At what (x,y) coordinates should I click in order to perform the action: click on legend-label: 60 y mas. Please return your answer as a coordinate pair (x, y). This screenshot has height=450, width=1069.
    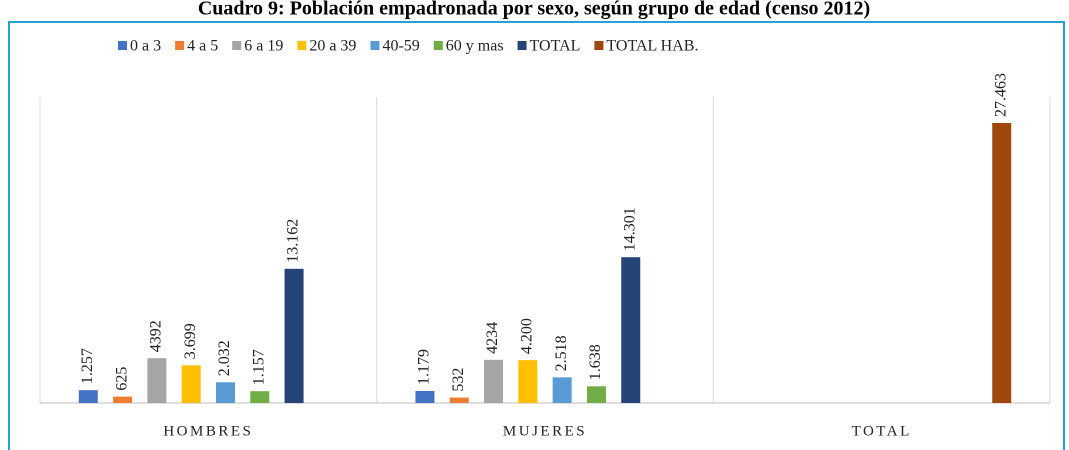
    Looking at the image, I should click on (475, 46).